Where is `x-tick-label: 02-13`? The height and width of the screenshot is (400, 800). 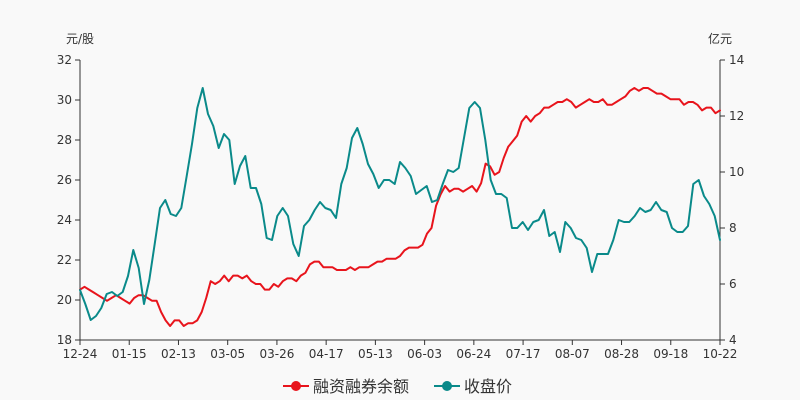
x-tick-label: 02-13 is located at coordinates (178, 354).